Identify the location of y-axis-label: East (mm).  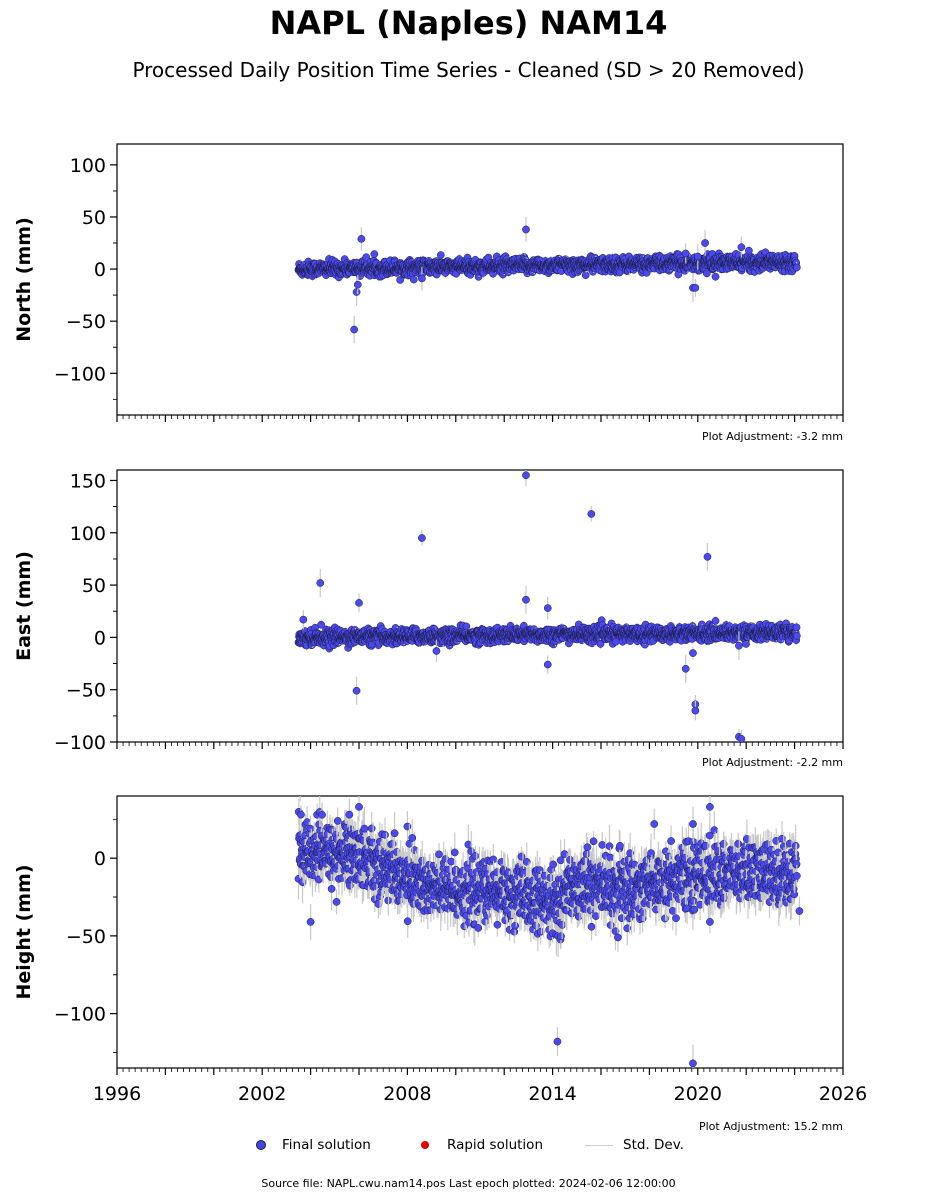
(24, 606).